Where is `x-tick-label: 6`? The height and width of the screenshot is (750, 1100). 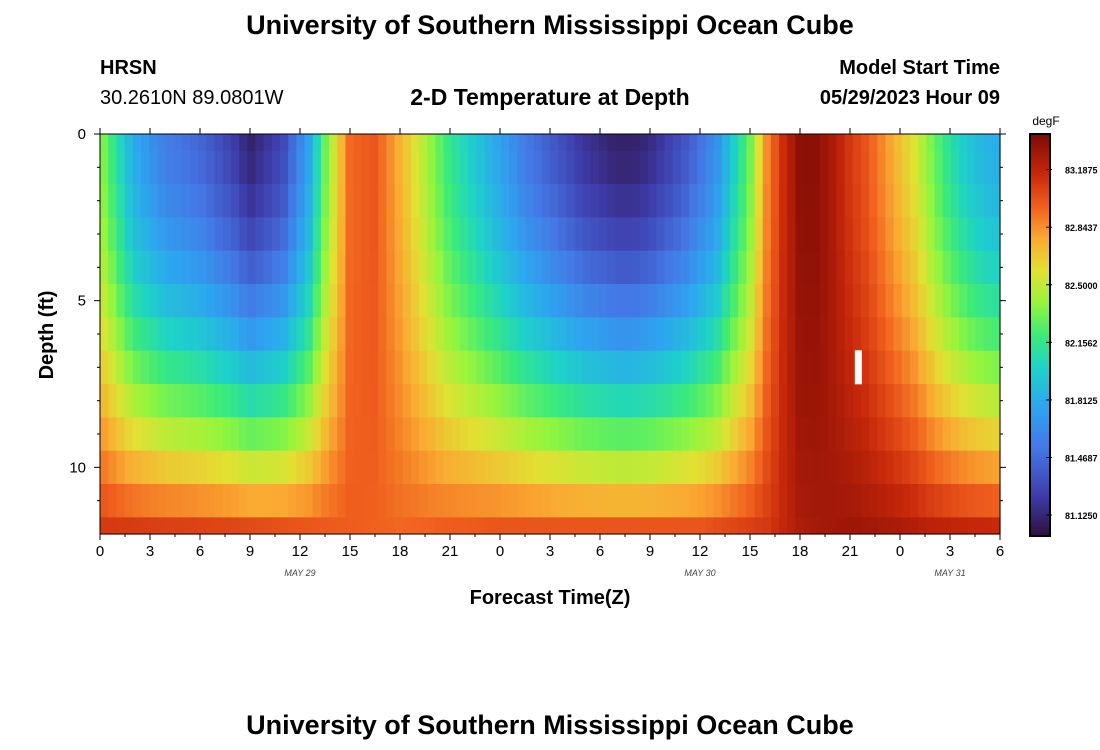 x-tick-label: 6 is located at coordinates (200, 551).